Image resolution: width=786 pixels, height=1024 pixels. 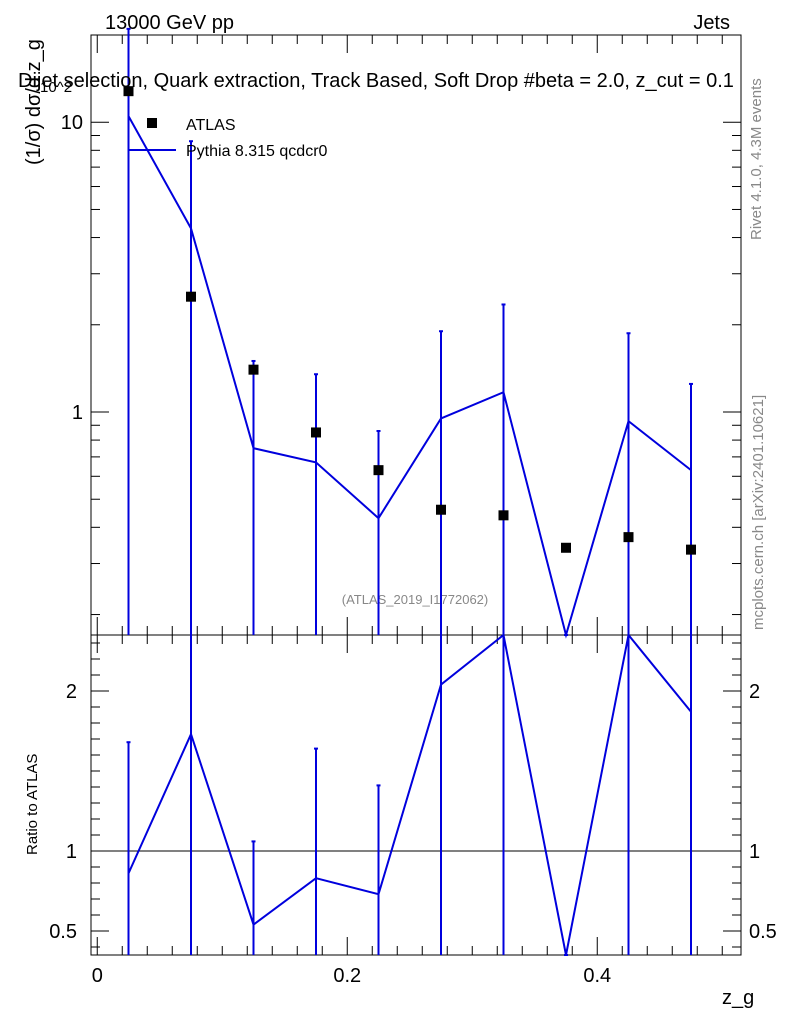 What do you see at coordinates (169, 23) in the screenshot?
I see `energy-label: 13000 GeV pp` at bounding box center [169, 23].